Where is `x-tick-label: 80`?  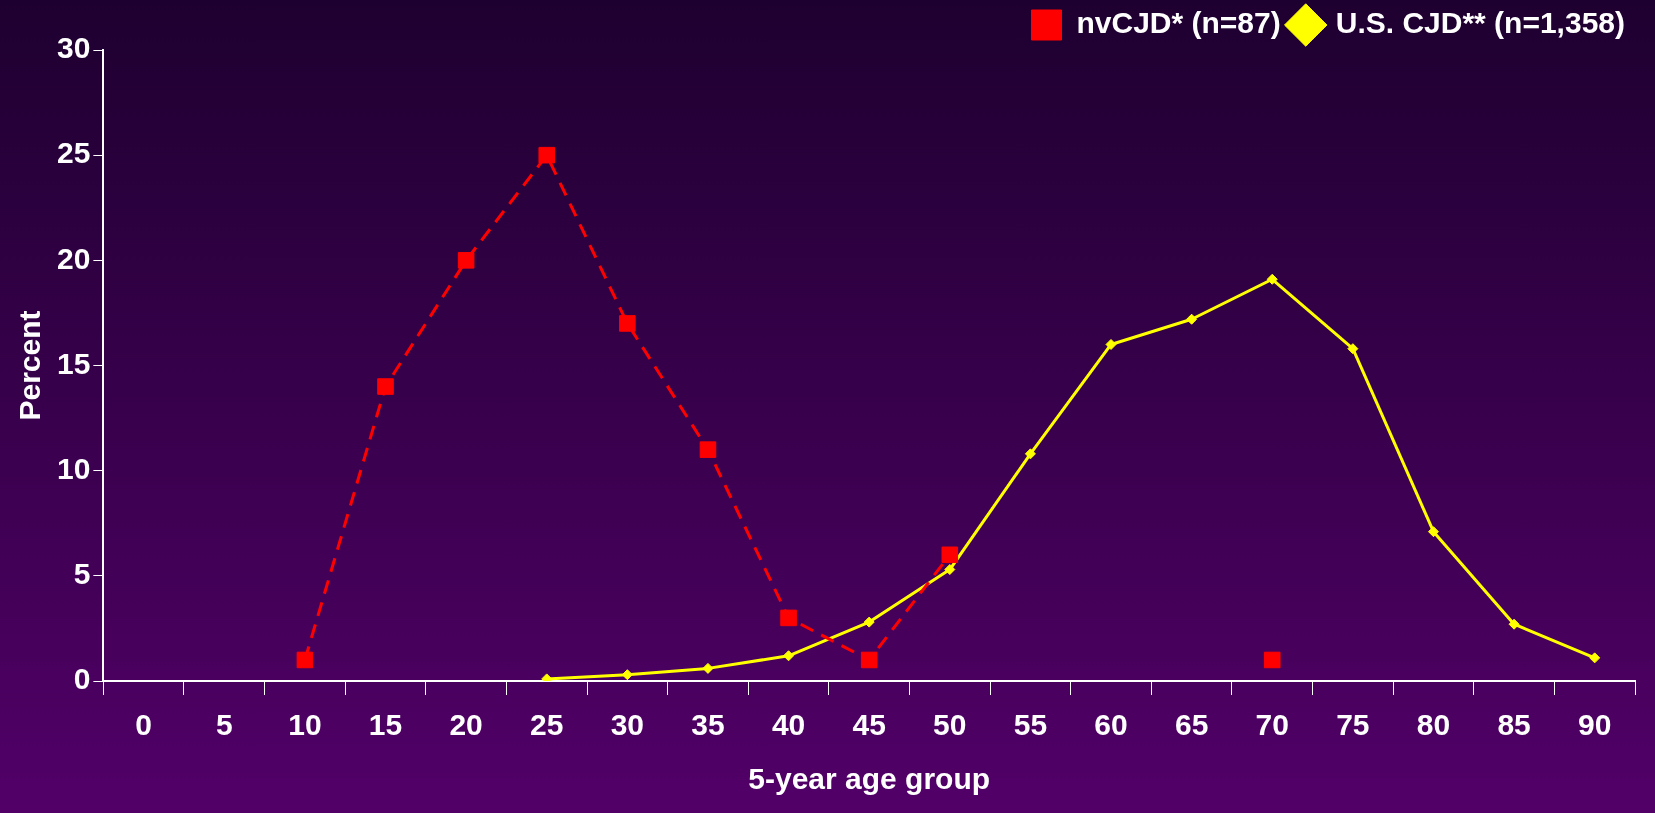
x-tick-label: 80 is located at coordinates (1433, 725).